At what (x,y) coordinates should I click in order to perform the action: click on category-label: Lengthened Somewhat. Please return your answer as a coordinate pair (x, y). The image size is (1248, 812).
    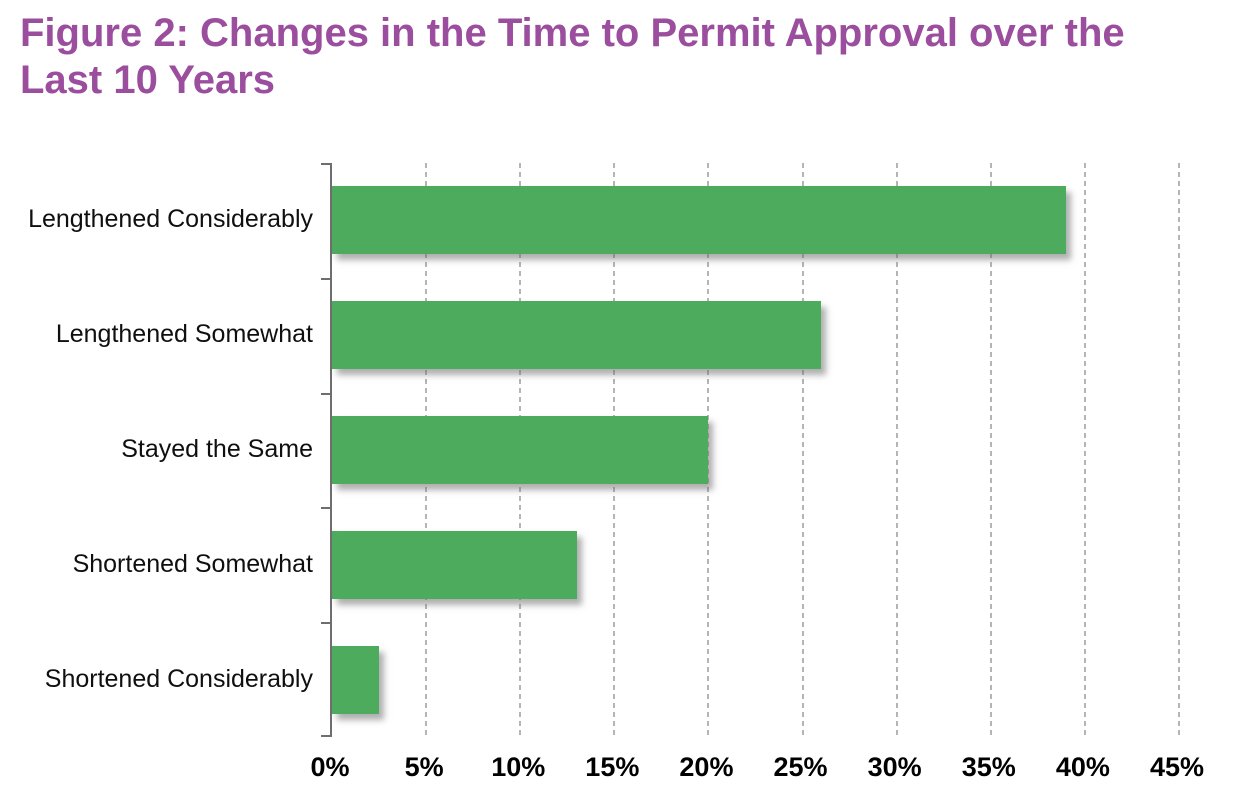
    Looking at the image, I should click on (184, 334).